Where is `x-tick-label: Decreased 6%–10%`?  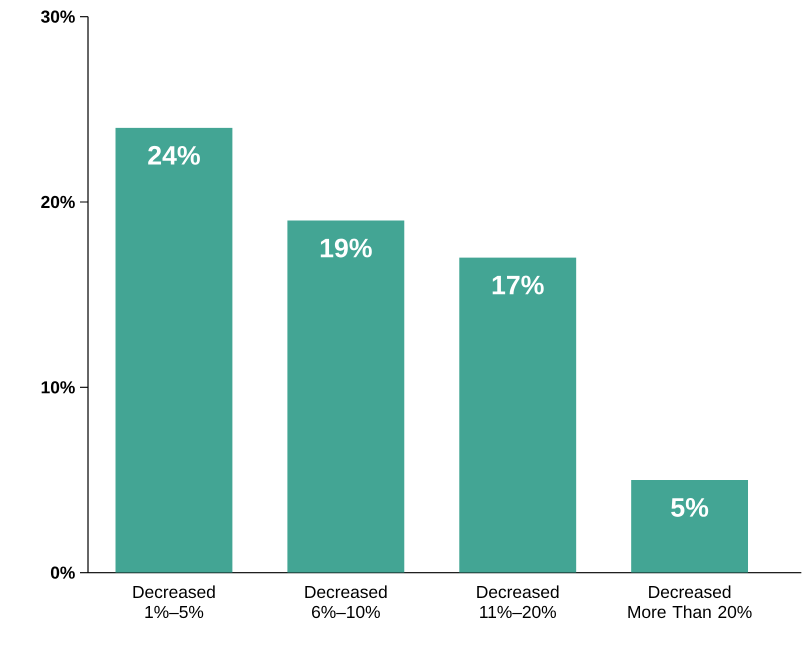 x-tick-label: Decreased 6%–10% is located at coordinates (346, 601).